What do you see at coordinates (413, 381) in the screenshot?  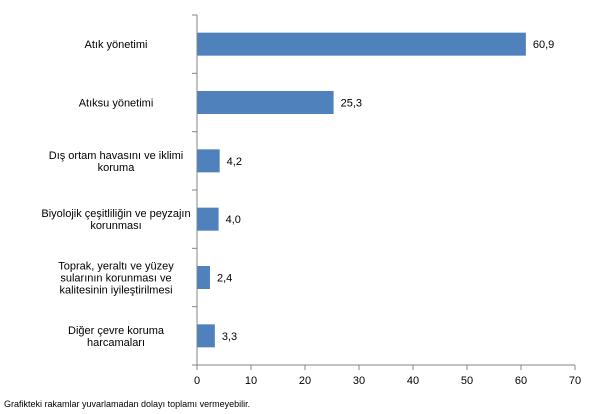 I see `x-tick-label: 40` at bounding box center [413, 381].